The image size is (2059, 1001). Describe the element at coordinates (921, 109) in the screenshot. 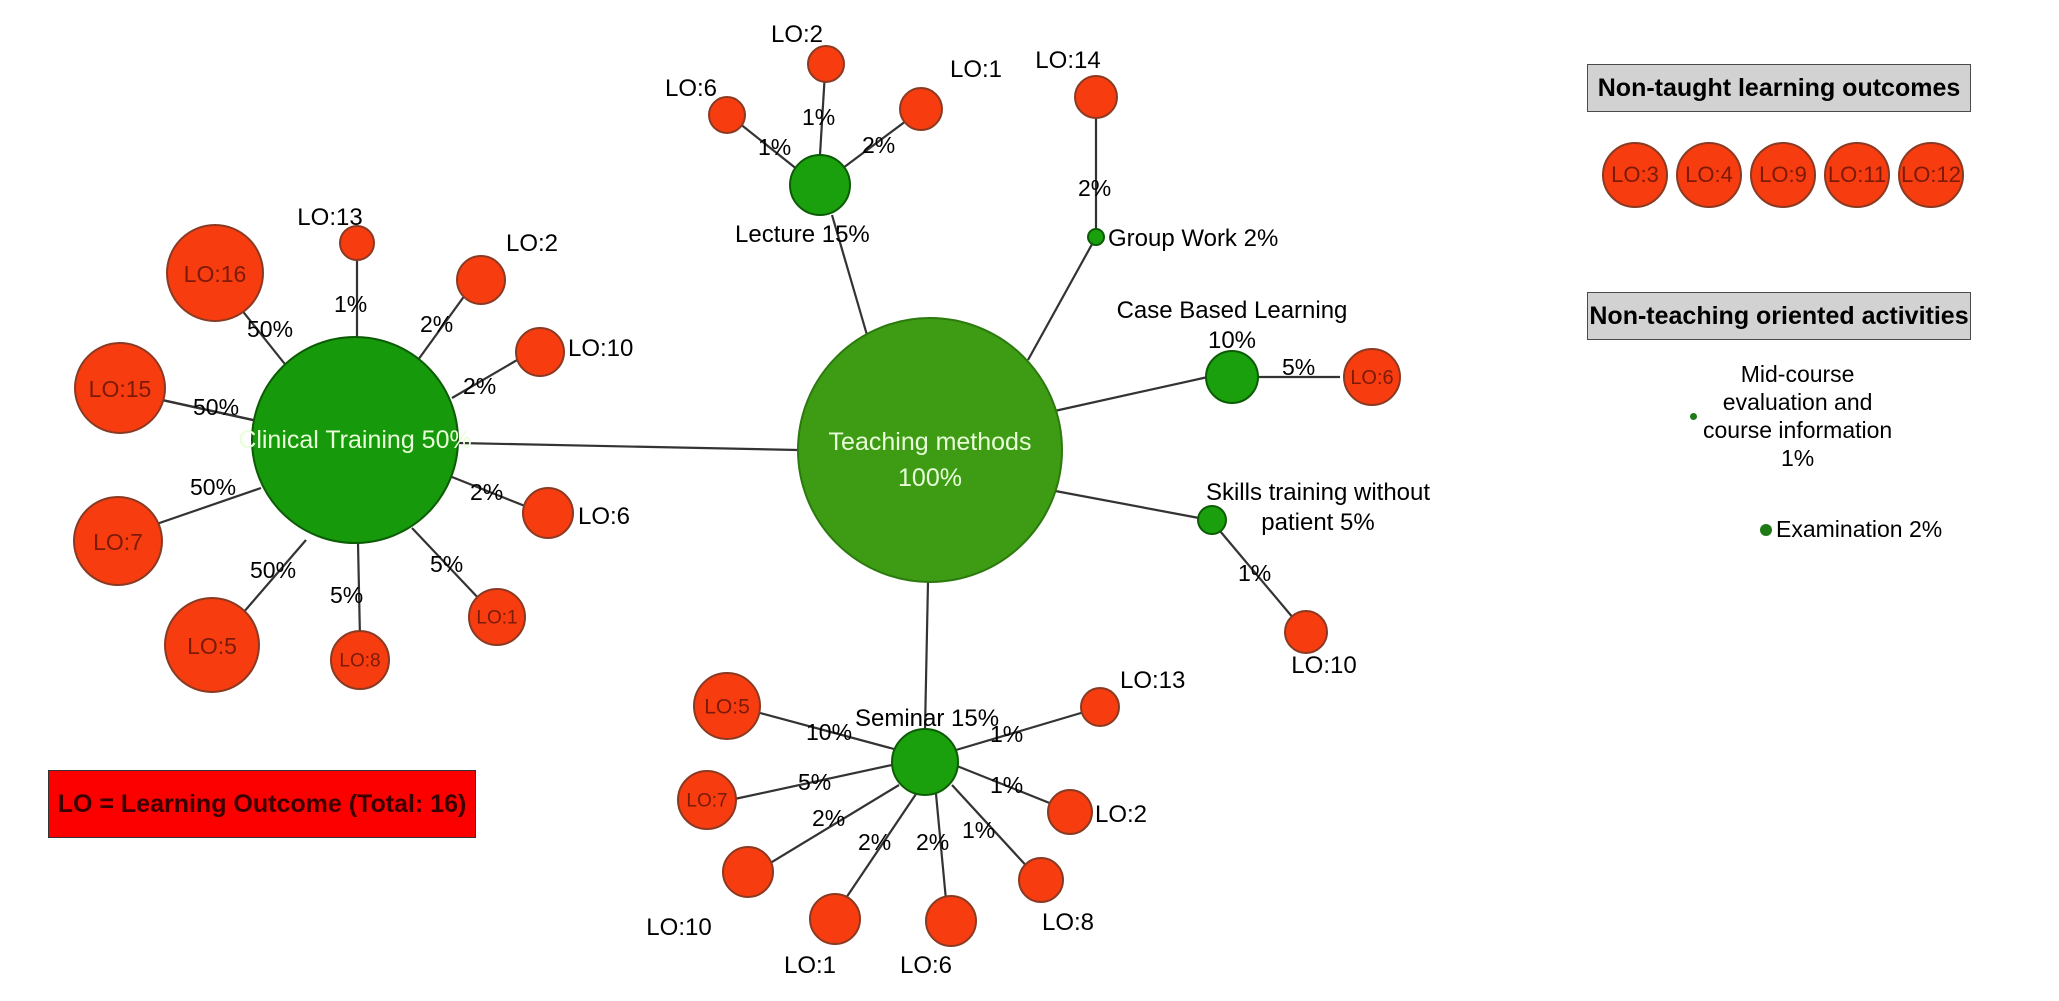

I see `node-lo1-lecture` at that location.